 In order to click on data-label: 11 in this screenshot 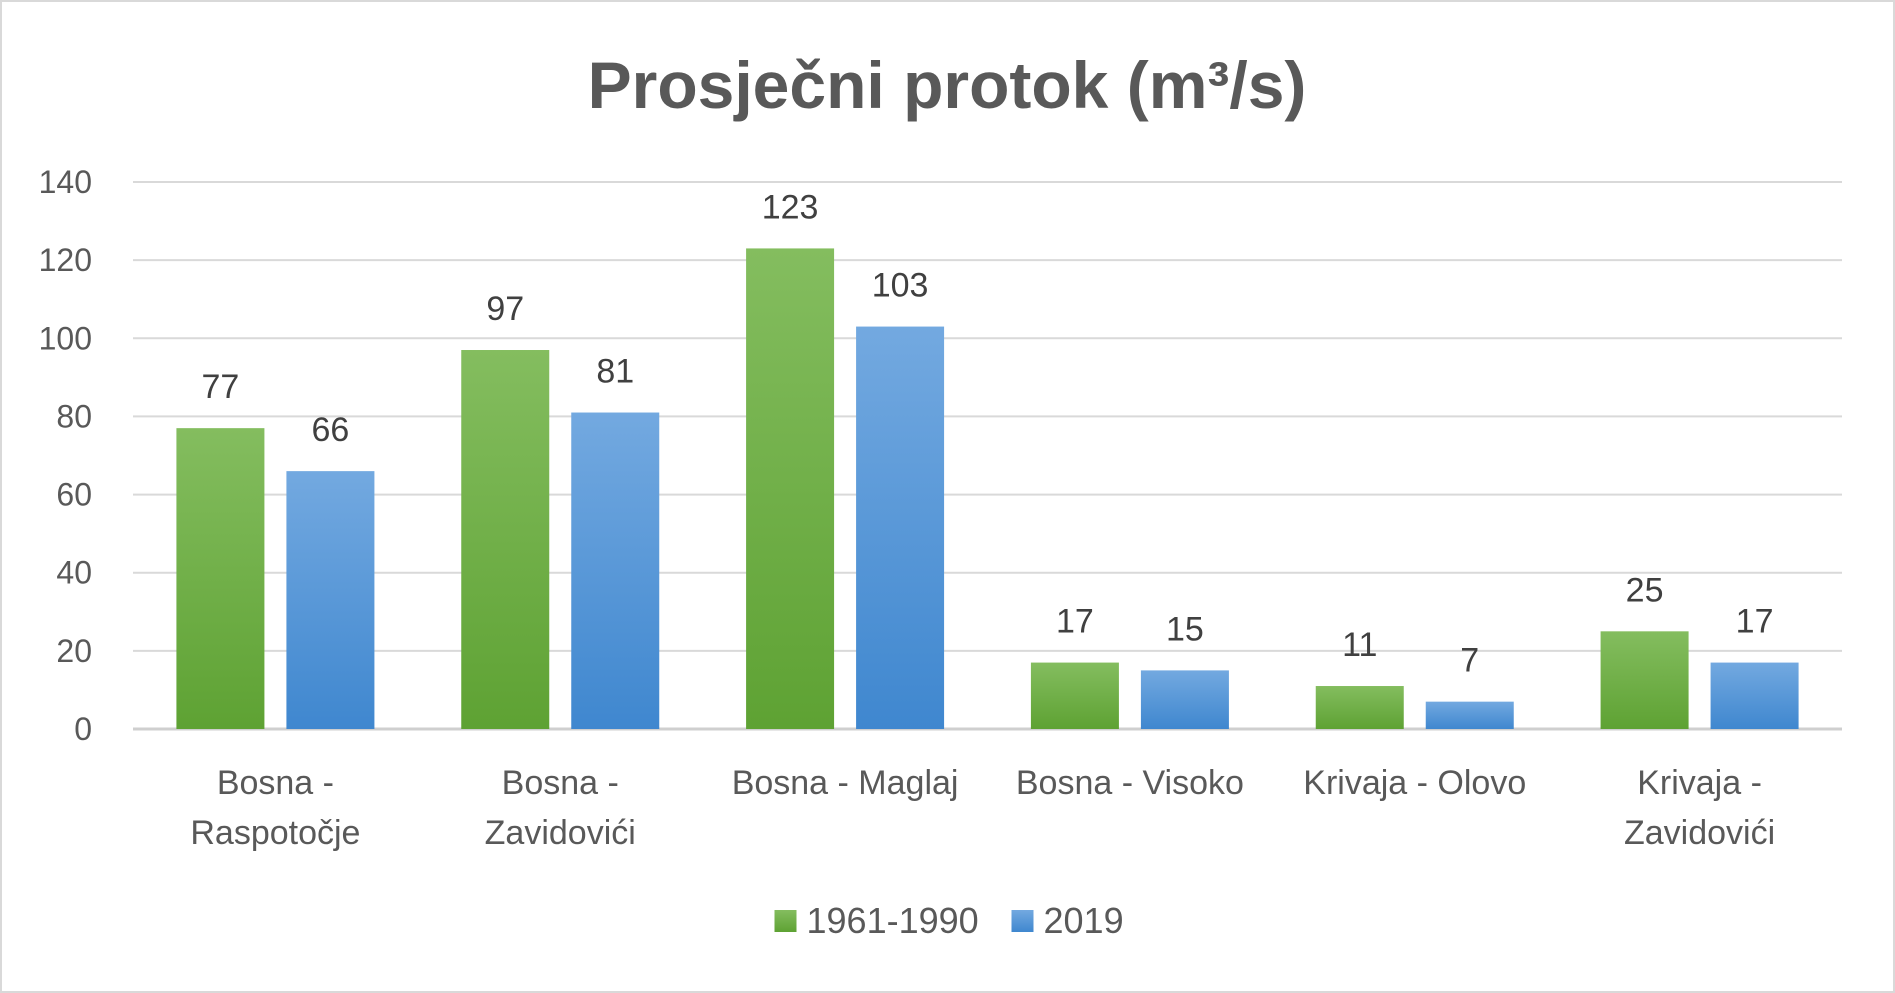, I will do `click(1359, 645)`.